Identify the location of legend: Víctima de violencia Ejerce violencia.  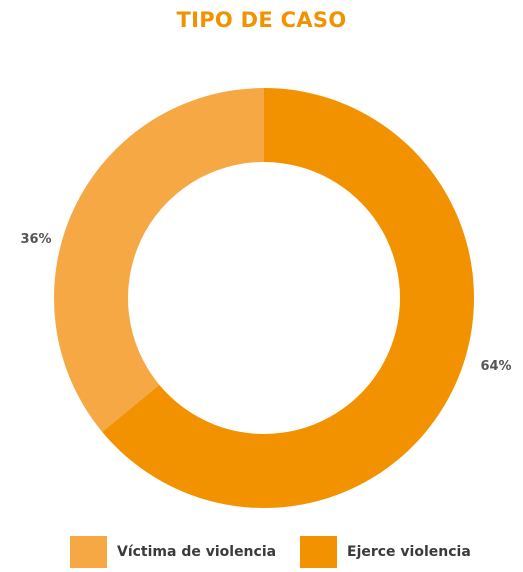
(261, 552).